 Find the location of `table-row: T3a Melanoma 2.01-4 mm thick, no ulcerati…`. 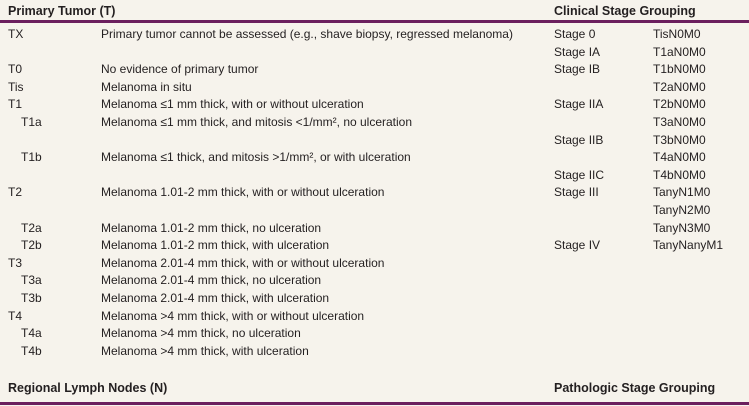

table-row: T3a Melanoma 2.01-4 mm thick, no ulcerati… is located at coordinates (374, 281).